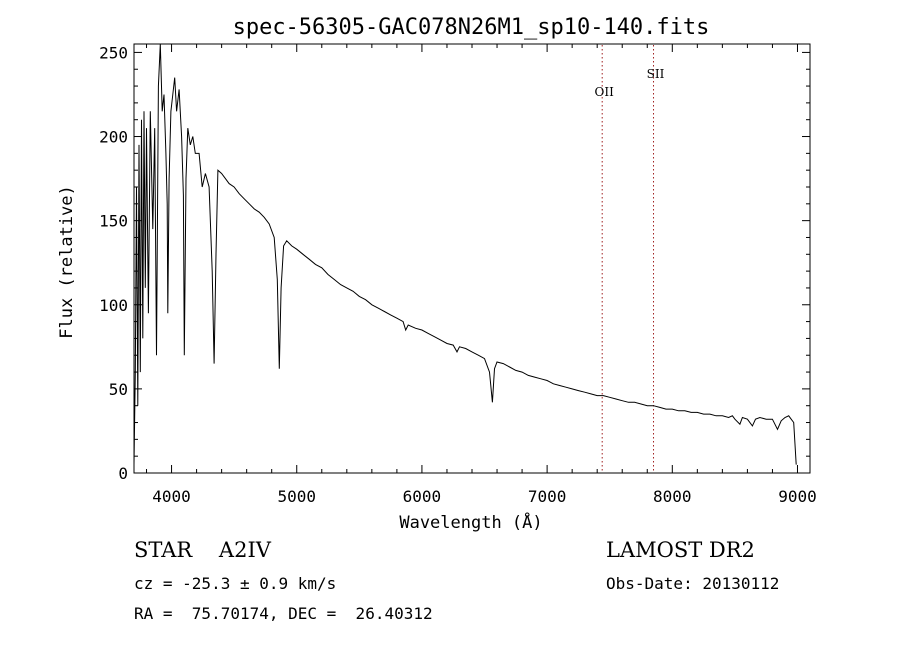 This screenshot has width=900, height=649. Describe the element at coordinates (113, 52) in the screenshot. I see `y-tick-label: 250` at that location.